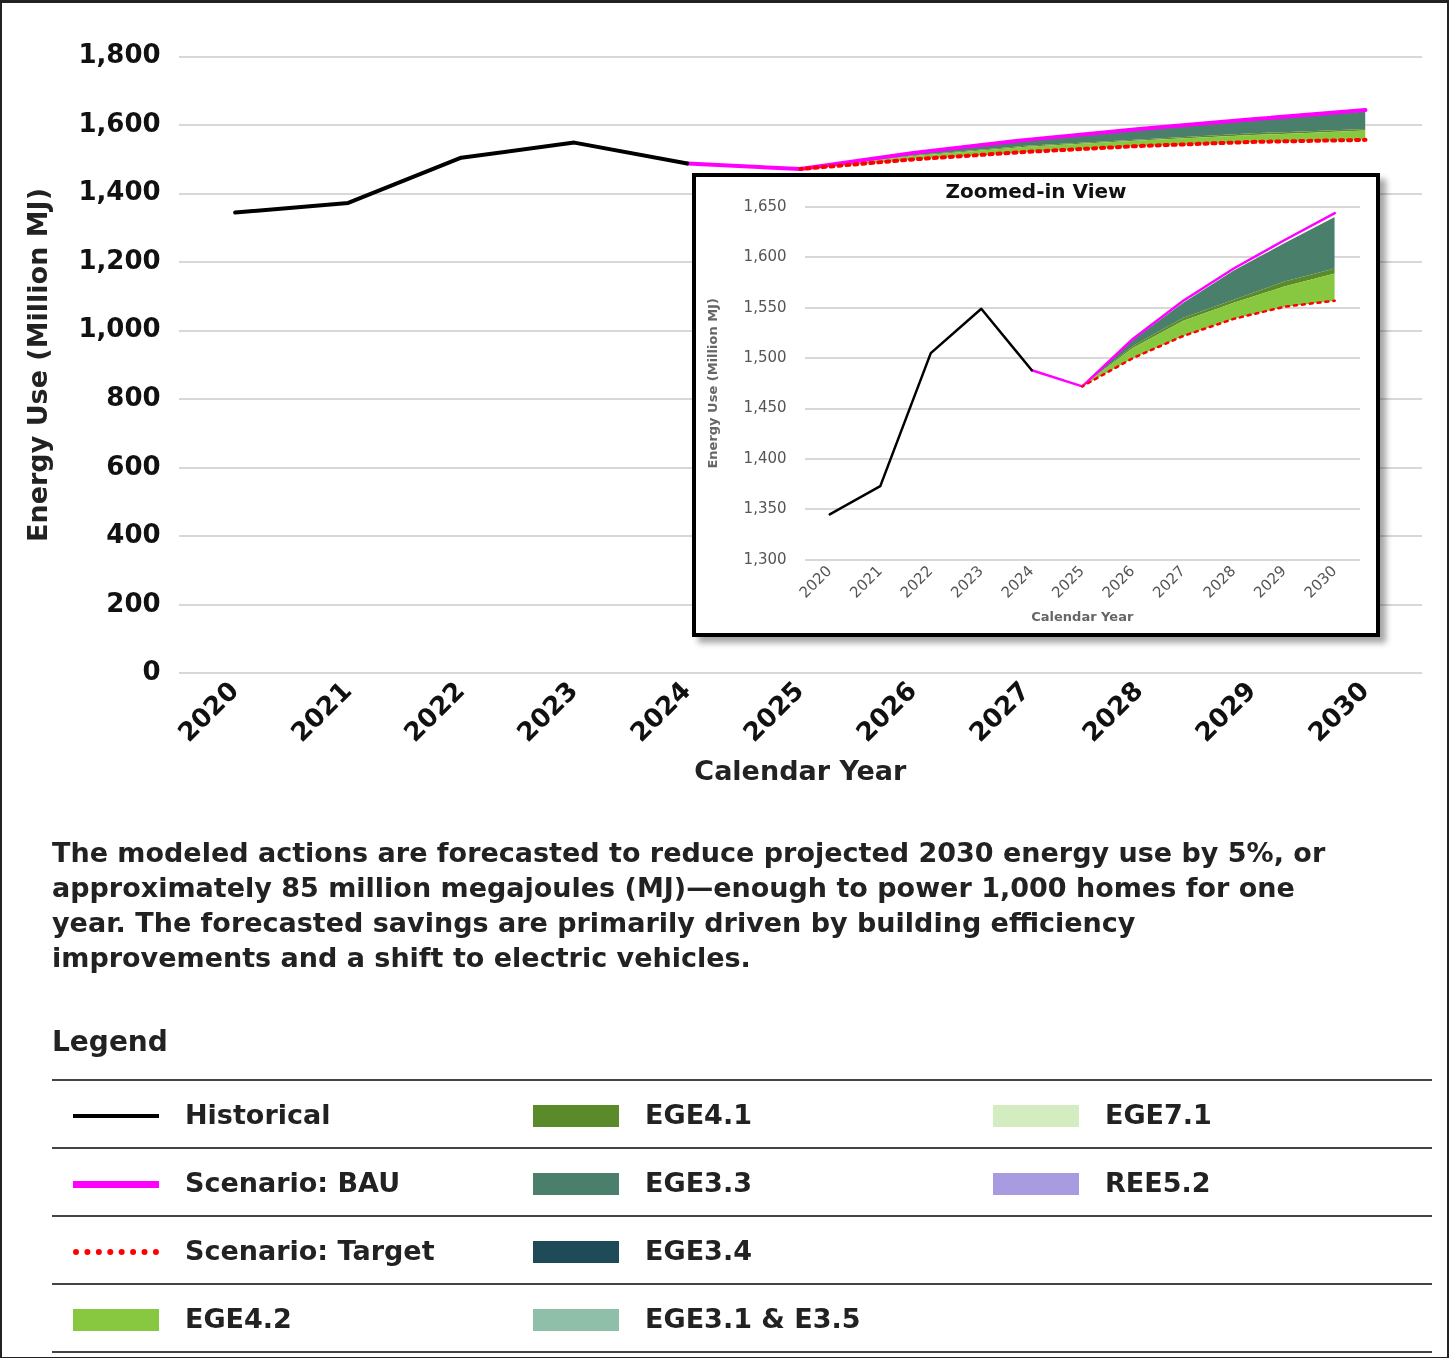 The width and height of the screenshot is (1453, 1358). Describe the element at coordinates (765, 205) in the screenshot. I see `y-tick-label: 1,650` at that location.